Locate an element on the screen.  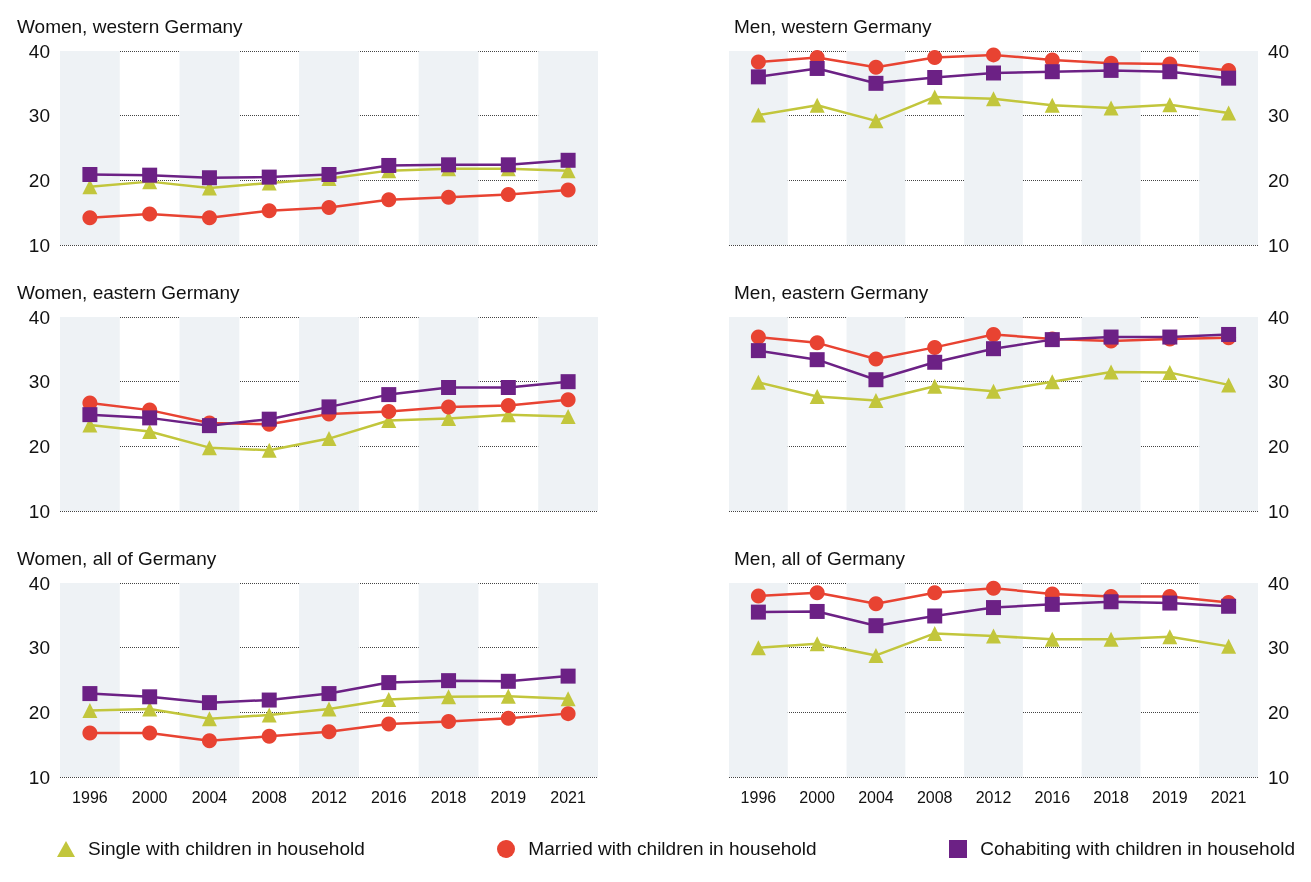
legend-label: Single with children in household is located at coordinates (226, 849).